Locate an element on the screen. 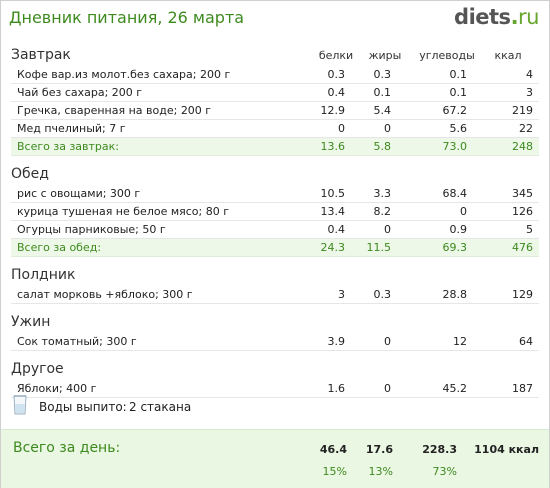 The image size is (550, 488). food-name: Огурцы парниковые; 50 г is located at coordinates (91, 229).